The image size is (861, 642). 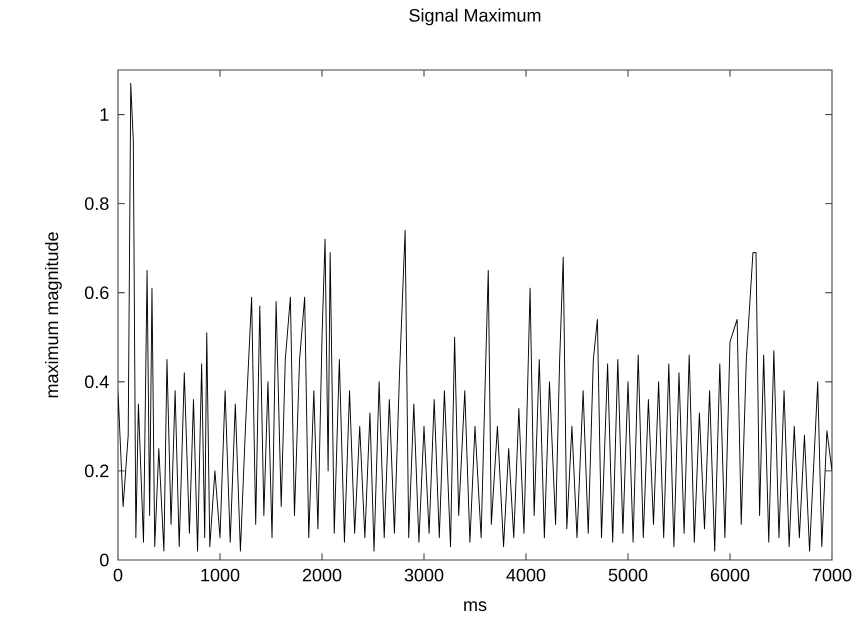 I want to click on x-tick-label: 6000, so click(x=730, y=575).